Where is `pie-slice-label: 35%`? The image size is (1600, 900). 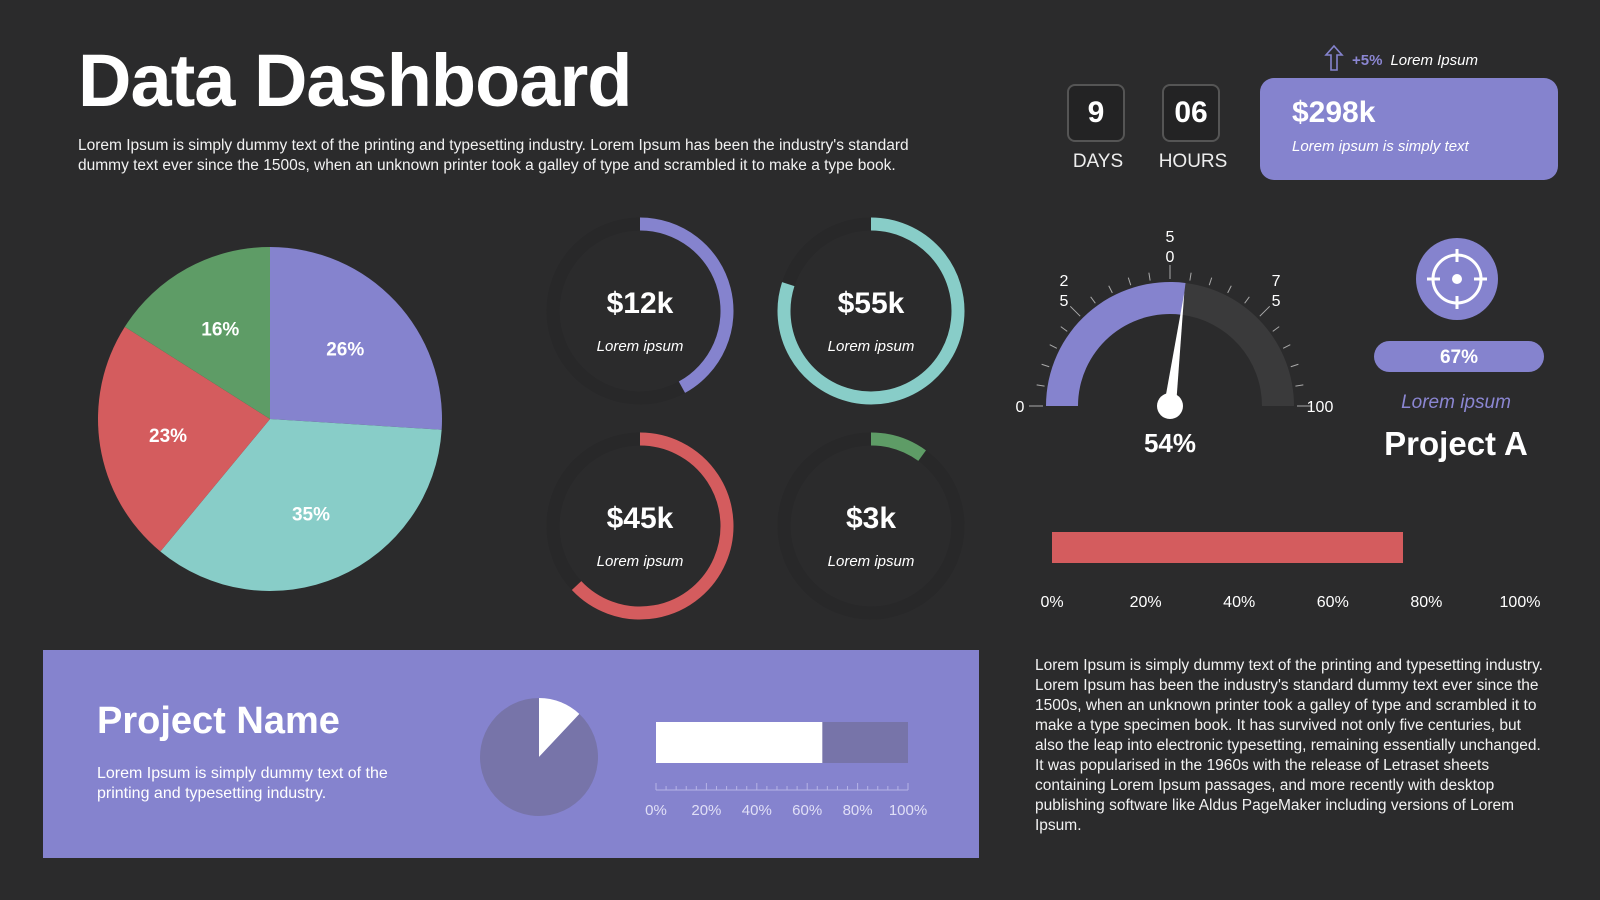 pie-slice-label: 35% is located at coordinates (311, 515).